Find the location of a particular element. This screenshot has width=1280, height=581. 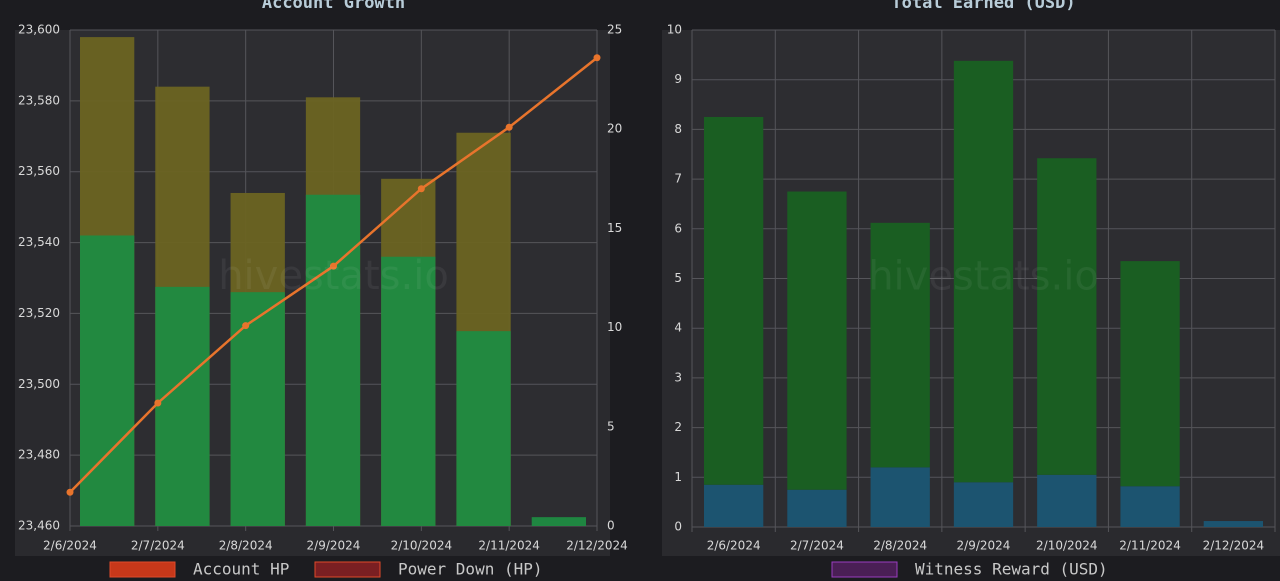

y-tick-label: 1 is located at coordinates (678, 477).